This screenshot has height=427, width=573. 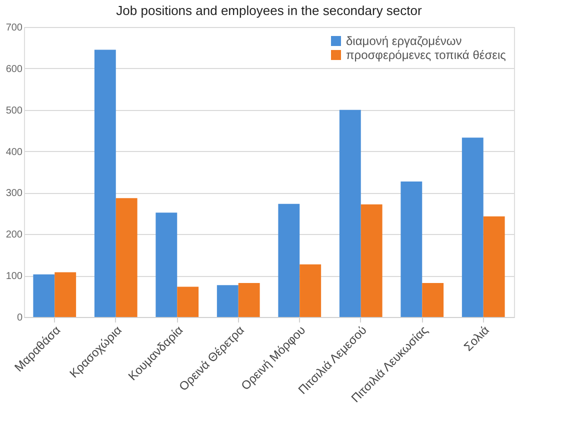 I want to click on y-tick-label: 300, so click(x=14, y=194).